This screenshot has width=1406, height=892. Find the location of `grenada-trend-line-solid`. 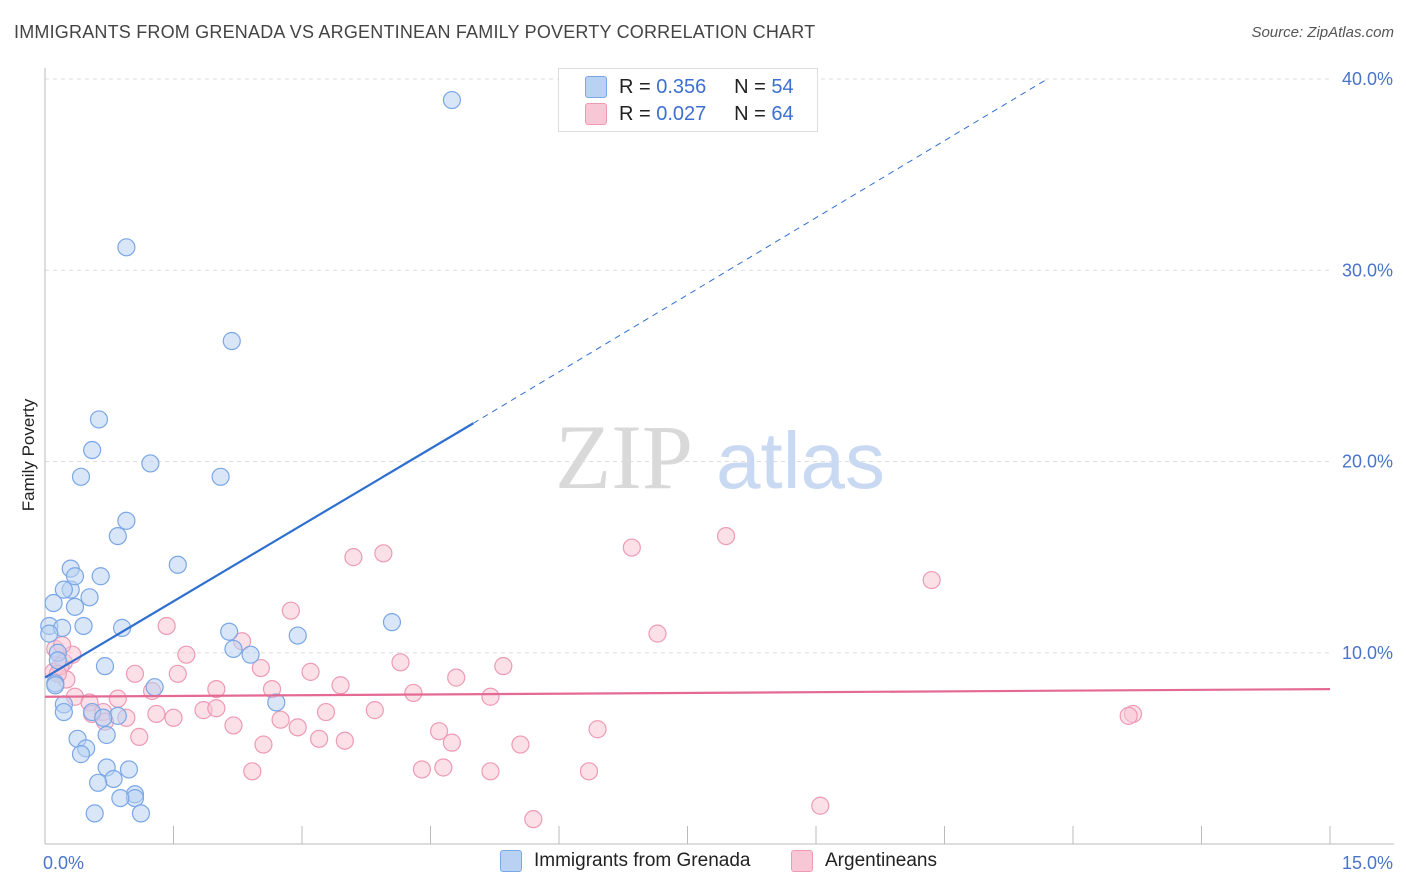

grenada-trend-line-solid is located at coordinates (259, 550).